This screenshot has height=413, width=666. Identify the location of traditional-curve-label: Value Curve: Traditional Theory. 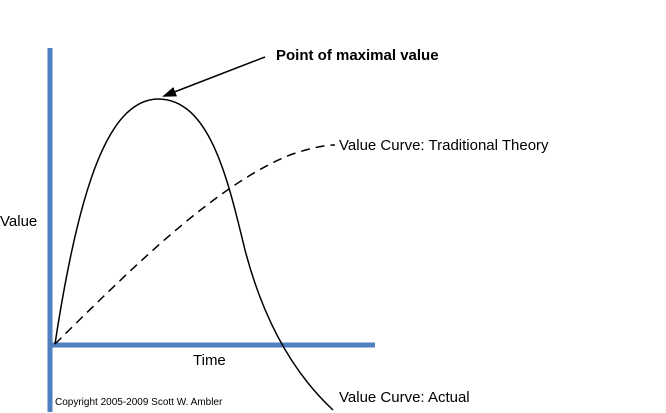
(444, 145).